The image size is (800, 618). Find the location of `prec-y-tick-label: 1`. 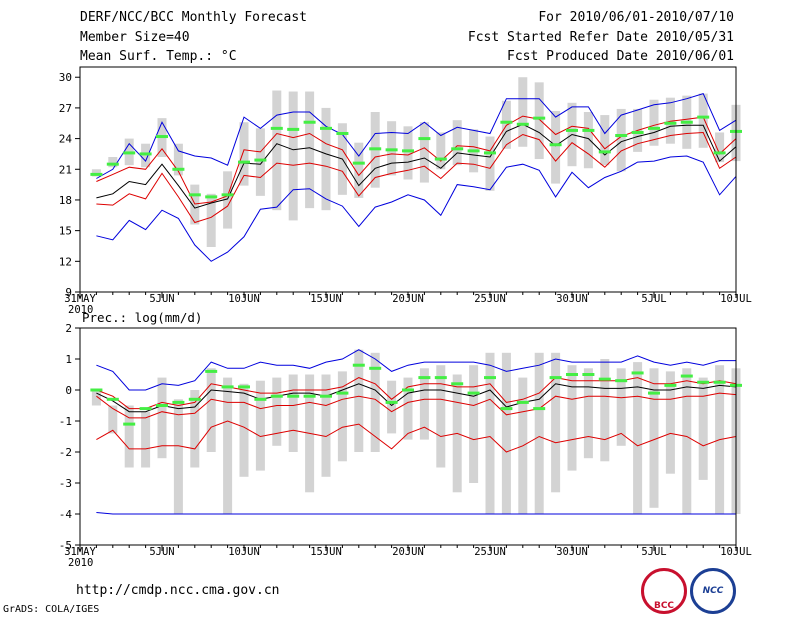

prec-y-tick-label: 1 is located at coordinates (68, 359).